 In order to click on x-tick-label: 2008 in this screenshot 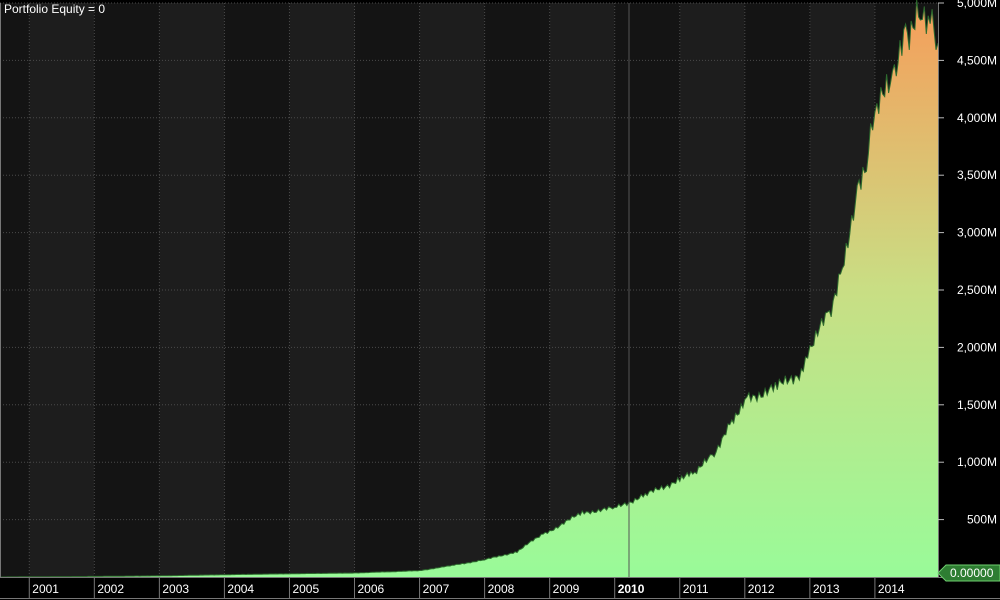, I will do `click(501, 589)`.